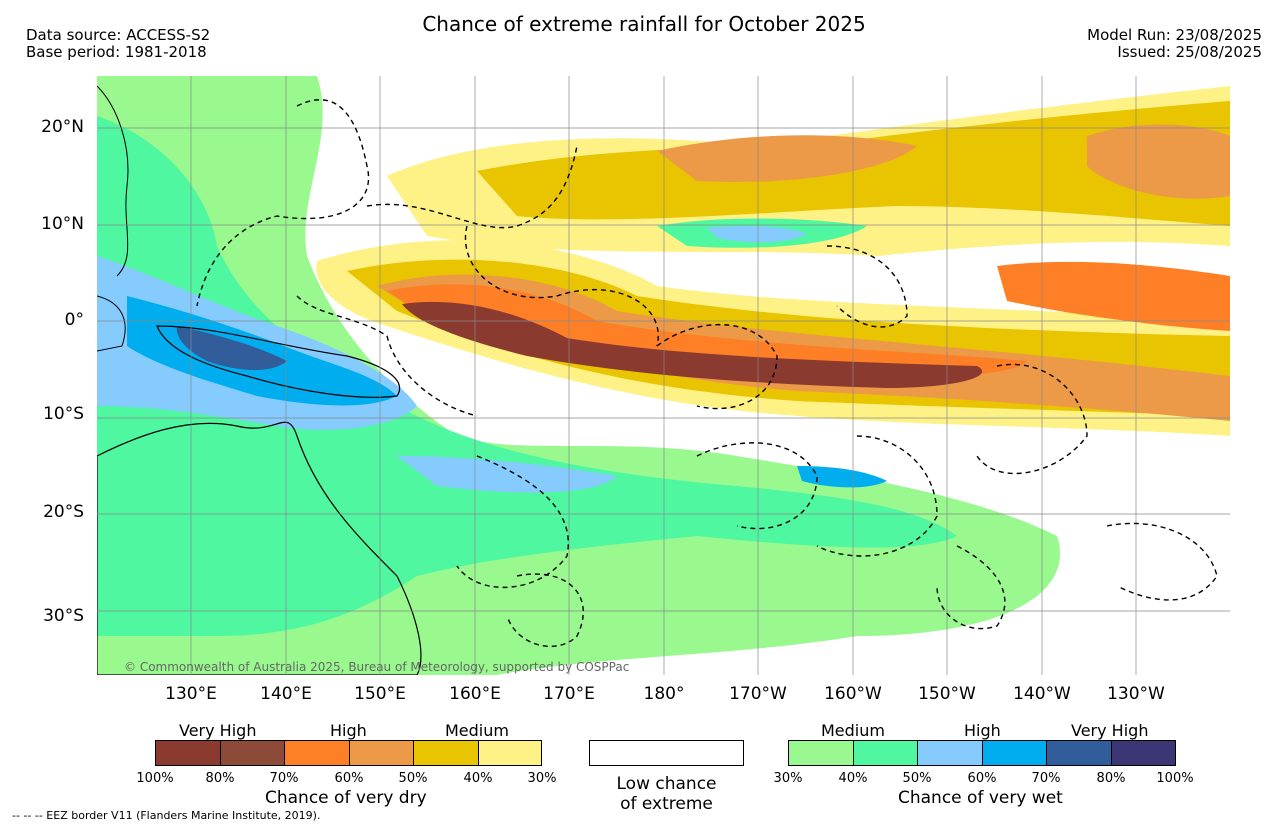  Describe the element at coordinates (380, 694) in the screenshot. I see `lon-tick-label: 150°E` at that location.